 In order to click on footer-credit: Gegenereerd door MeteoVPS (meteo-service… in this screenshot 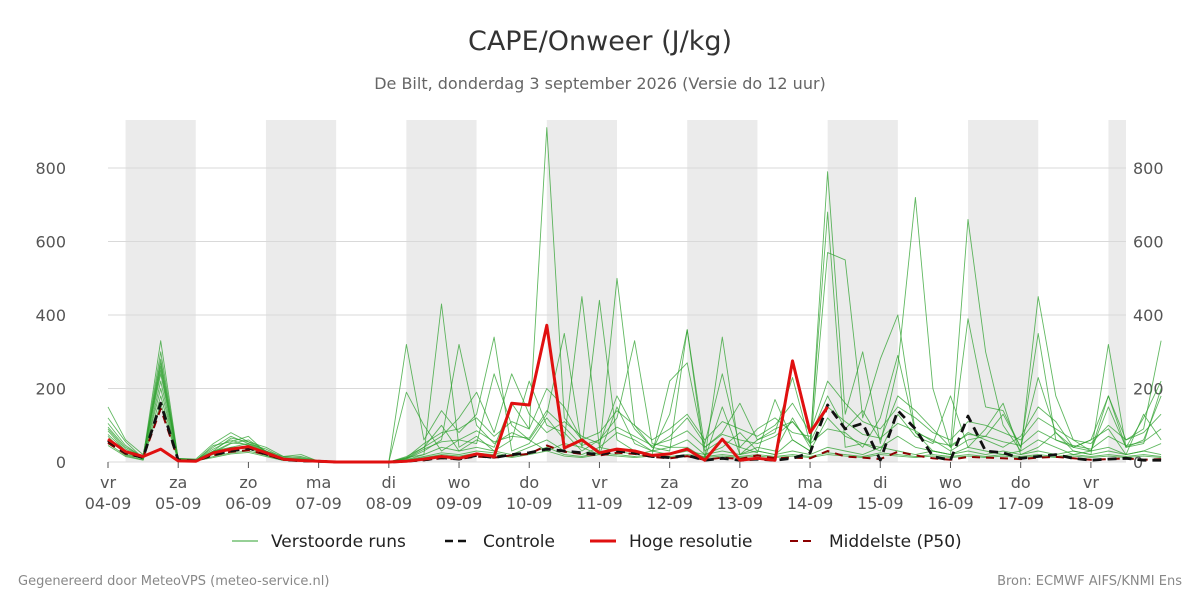, I will do `click(173, 581)`.